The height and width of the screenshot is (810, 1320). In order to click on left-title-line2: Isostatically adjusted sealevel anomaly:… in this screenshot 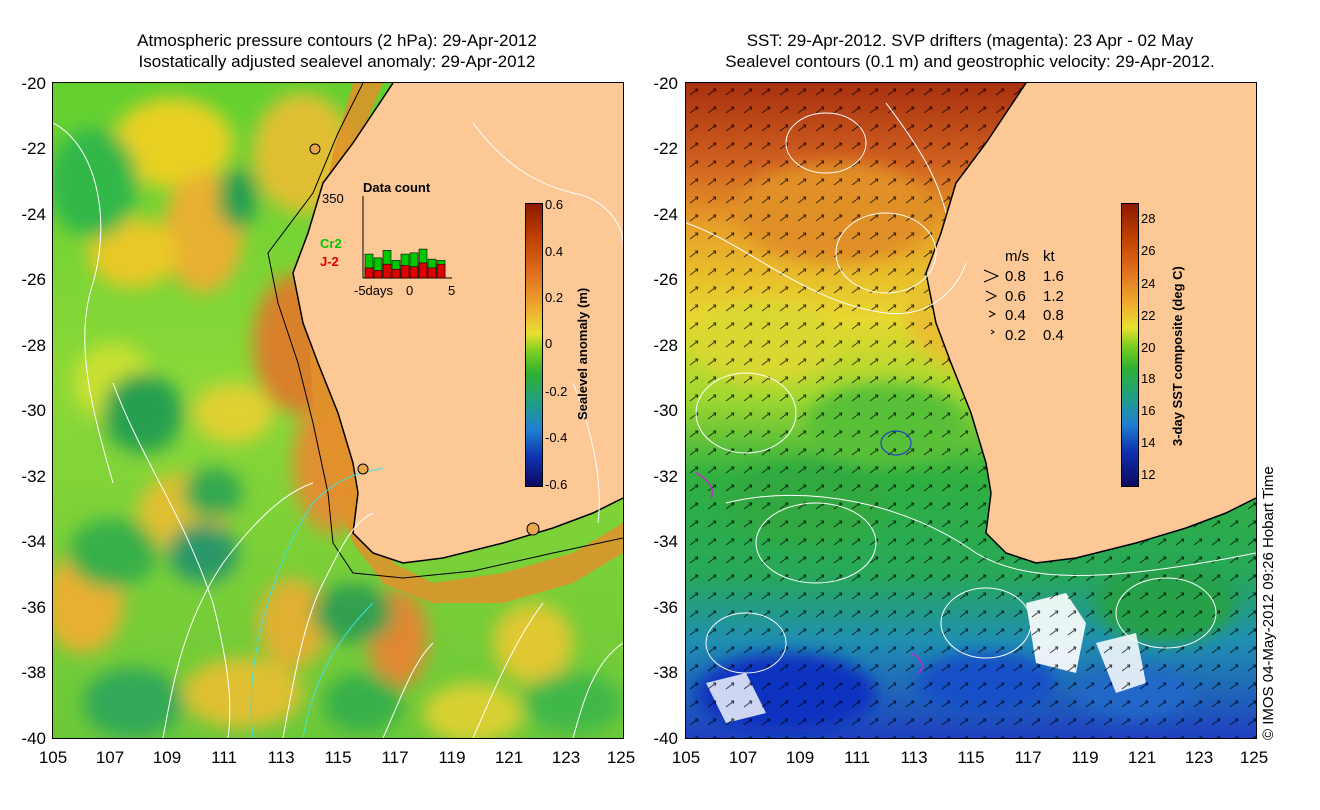, I will do `click(337, 61)`.